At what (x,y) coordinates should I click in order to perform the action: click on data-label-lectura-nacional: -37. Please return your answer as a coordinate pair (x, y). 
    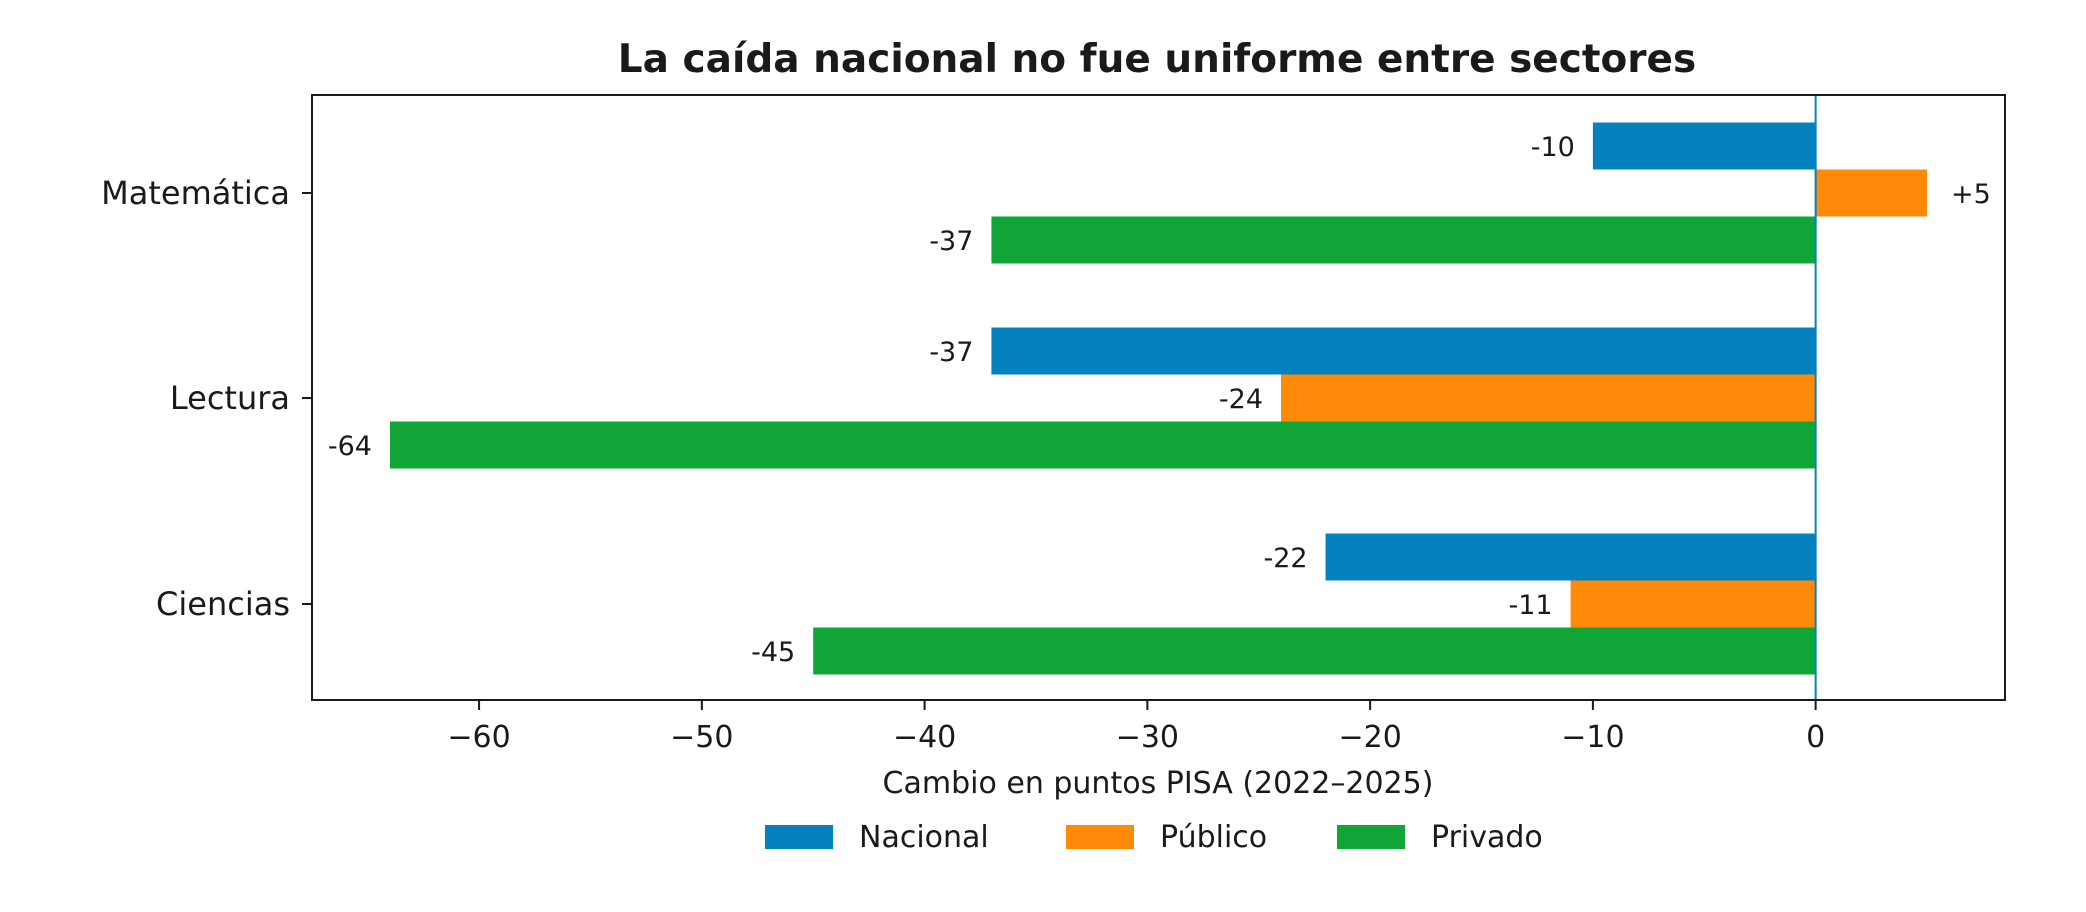
    Looking at the image, I should click on (951, 352).